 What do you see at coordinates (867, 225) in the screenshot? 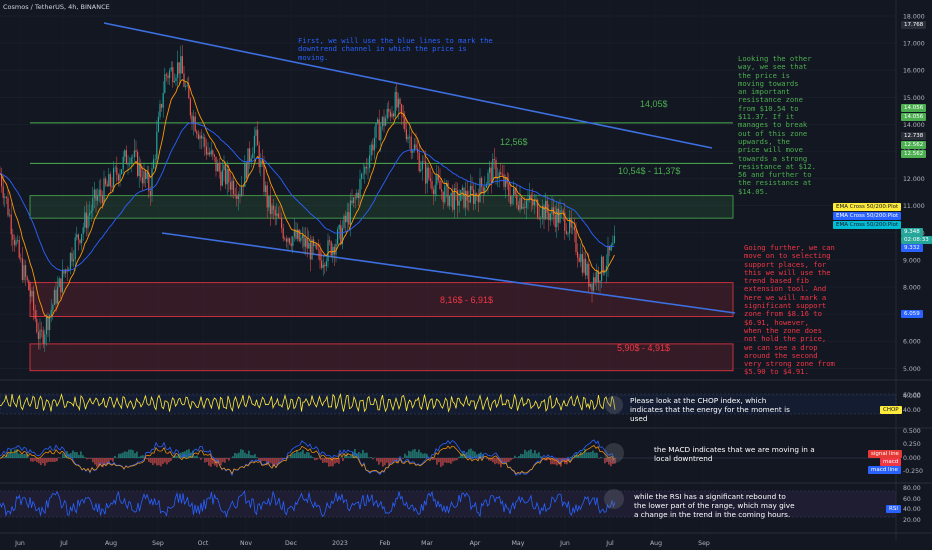
I see `ema-legend-3: EMA Cross 50/200:Plot` at bounding box center [867, 225].